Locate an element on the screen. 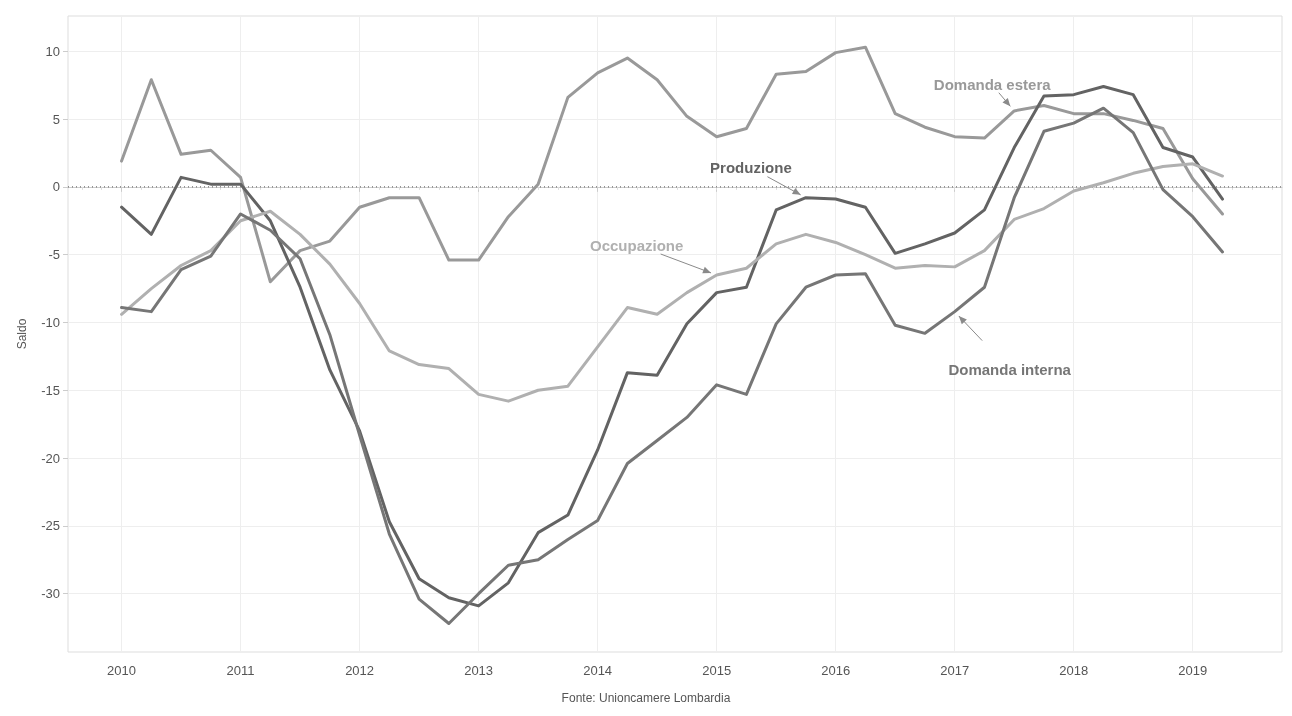 Image resolution: width=1292 pixels, height=716 pixels. y-tick-label: 0 is located at coordinates (56, 187).